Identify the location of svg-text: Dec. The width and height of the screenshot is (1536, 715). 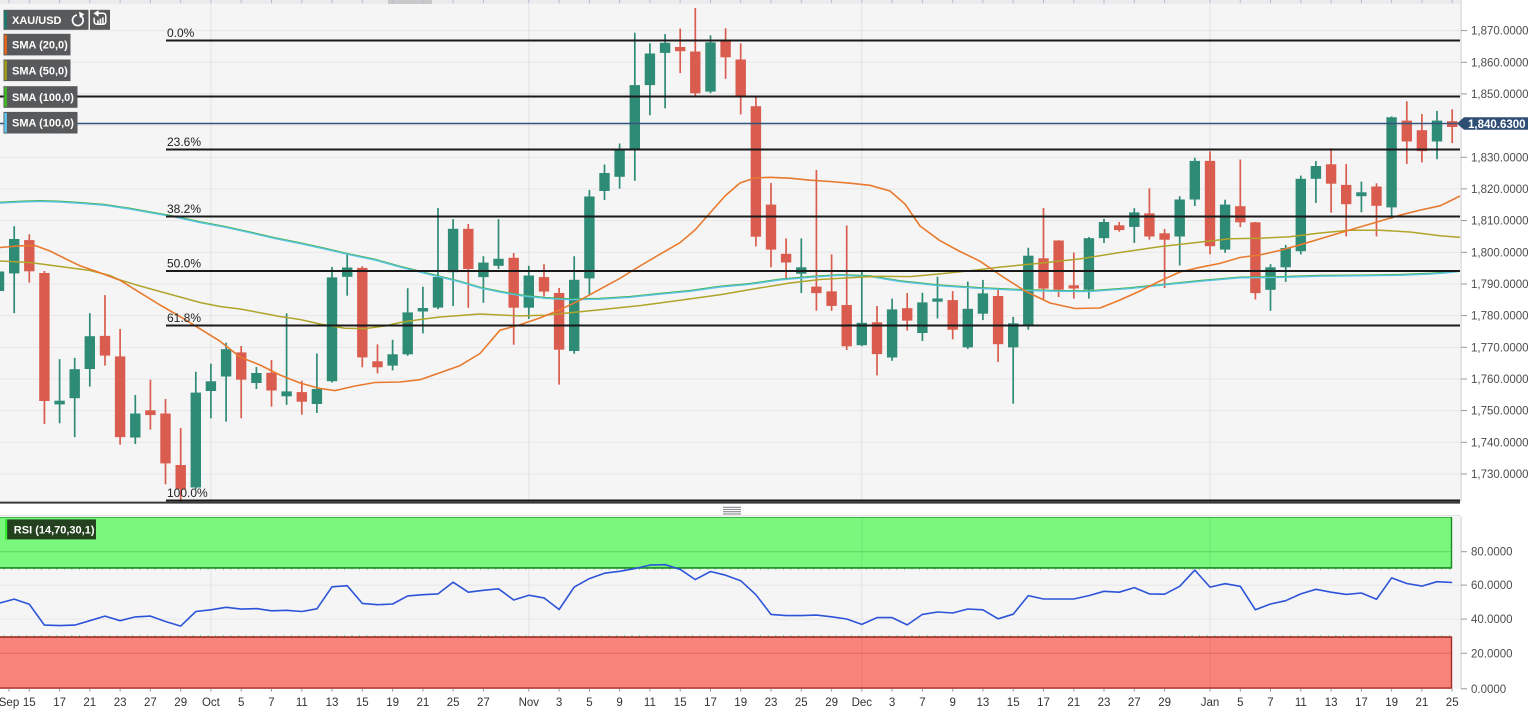
(862, 703).